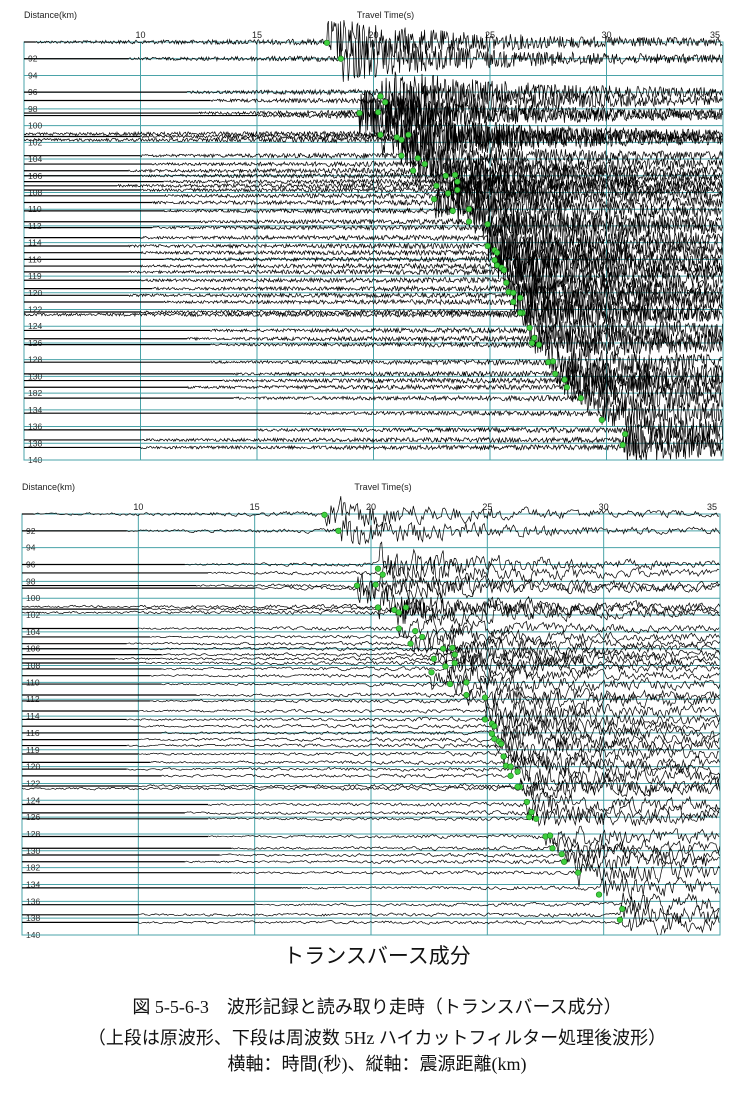 The image size is (754, 1100). I want to click on x-tick-label: 20, so click(371, 507).